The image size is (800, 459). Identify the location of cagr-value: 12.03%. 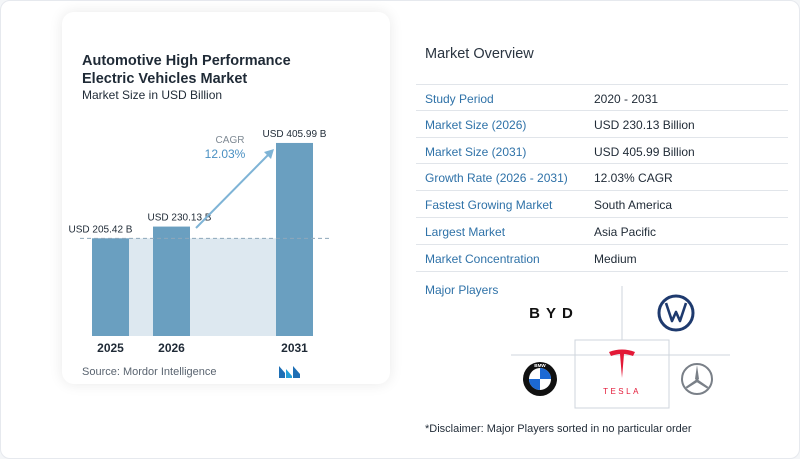
(225, 154).